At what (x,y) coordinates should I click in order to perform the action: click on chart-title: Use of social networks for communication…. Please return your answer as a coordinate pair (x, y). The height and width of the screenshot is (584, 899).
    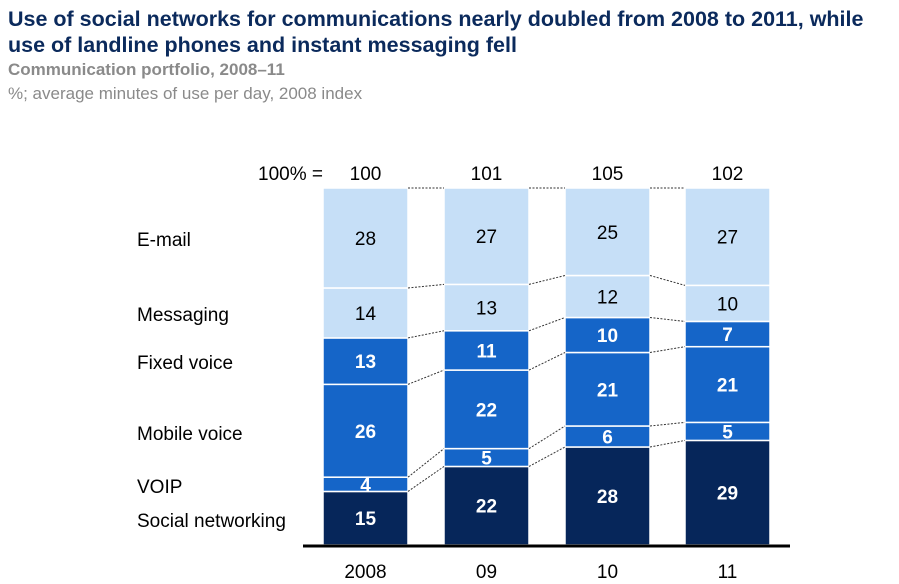
    Looking at the image, I should click on (436, 32).